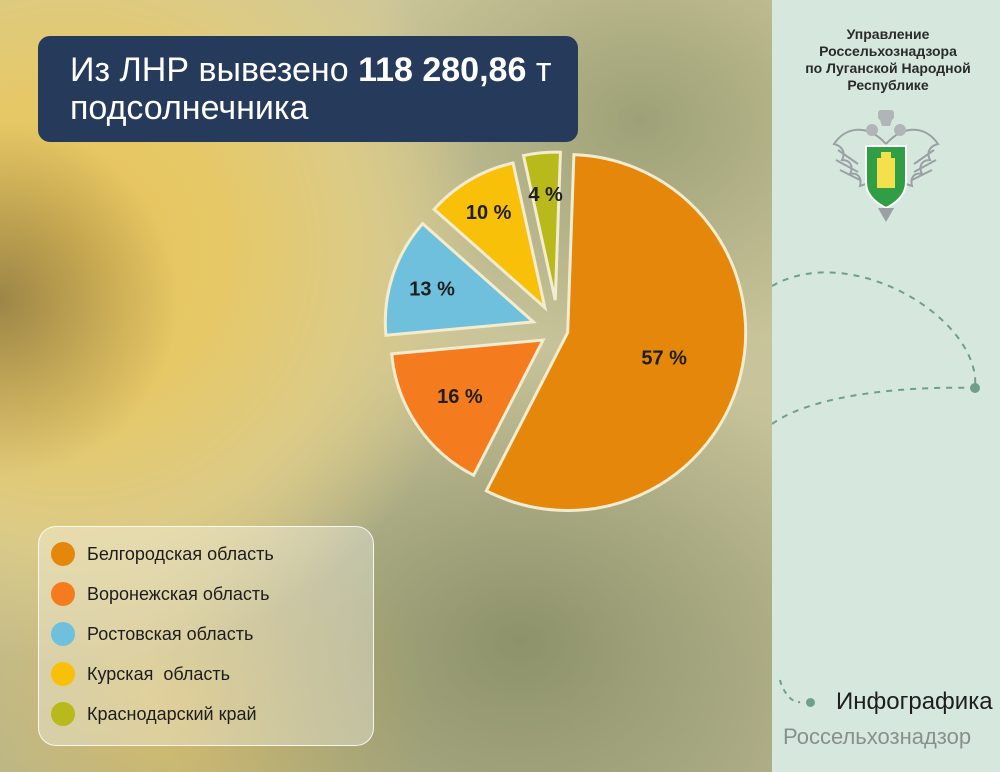 The image size is (1000, 772). I want to click on legend-item: Краснодарский край, so click(154, 714).